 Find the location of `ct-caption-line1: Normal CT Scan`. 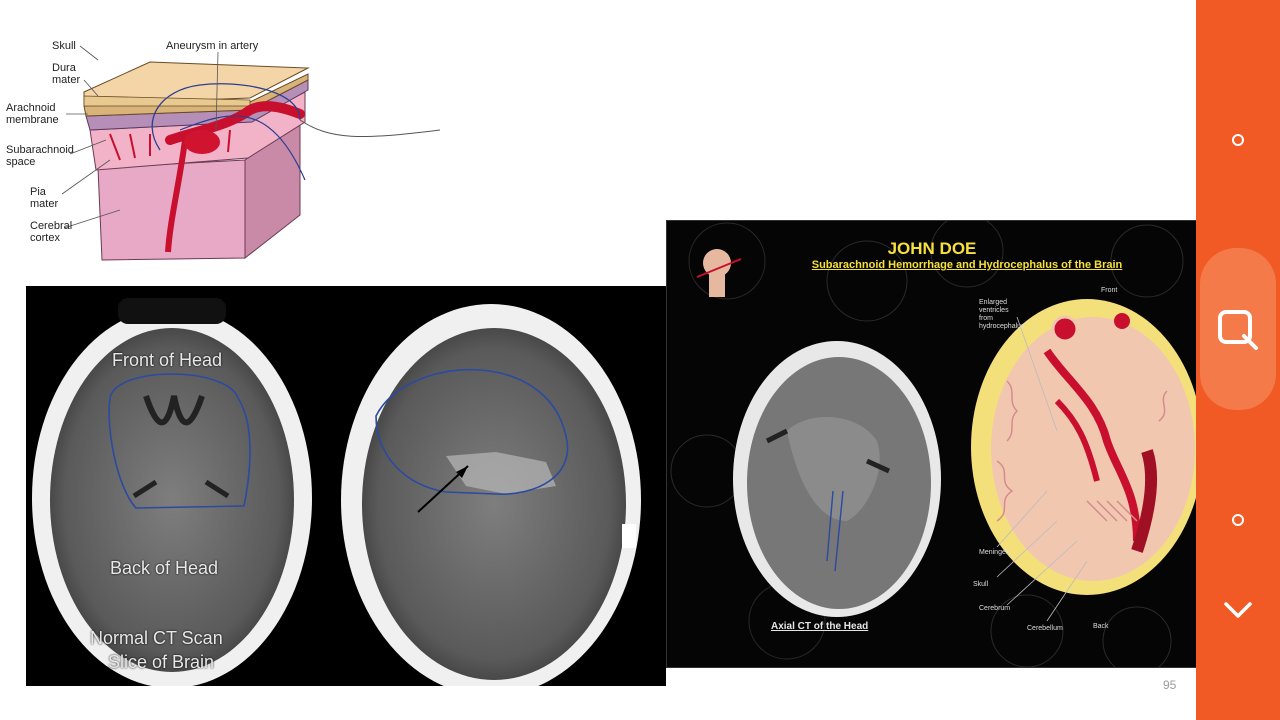

ct-caption-line1: Normal CT Scan is located at coordinates (156, 638).